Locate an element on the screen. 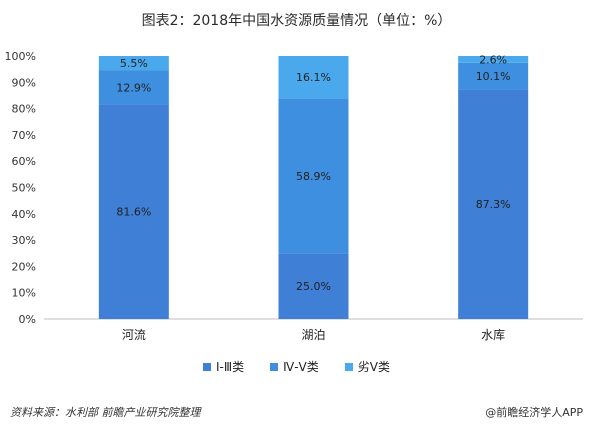 The image size is (593, 430). source-note: 资料来源：水利部 前瞻产业研究院整理 is located at coordinates (105, 412).